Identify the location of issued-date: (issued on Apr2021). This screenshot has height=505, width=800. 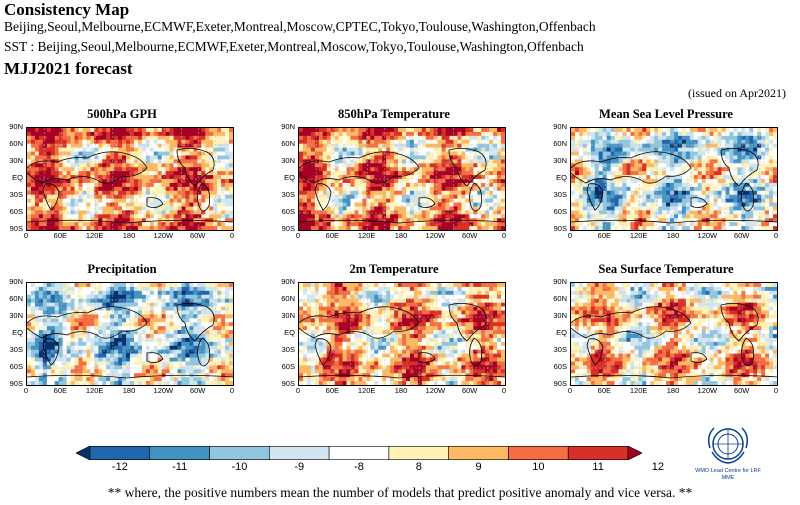
(737, 93).